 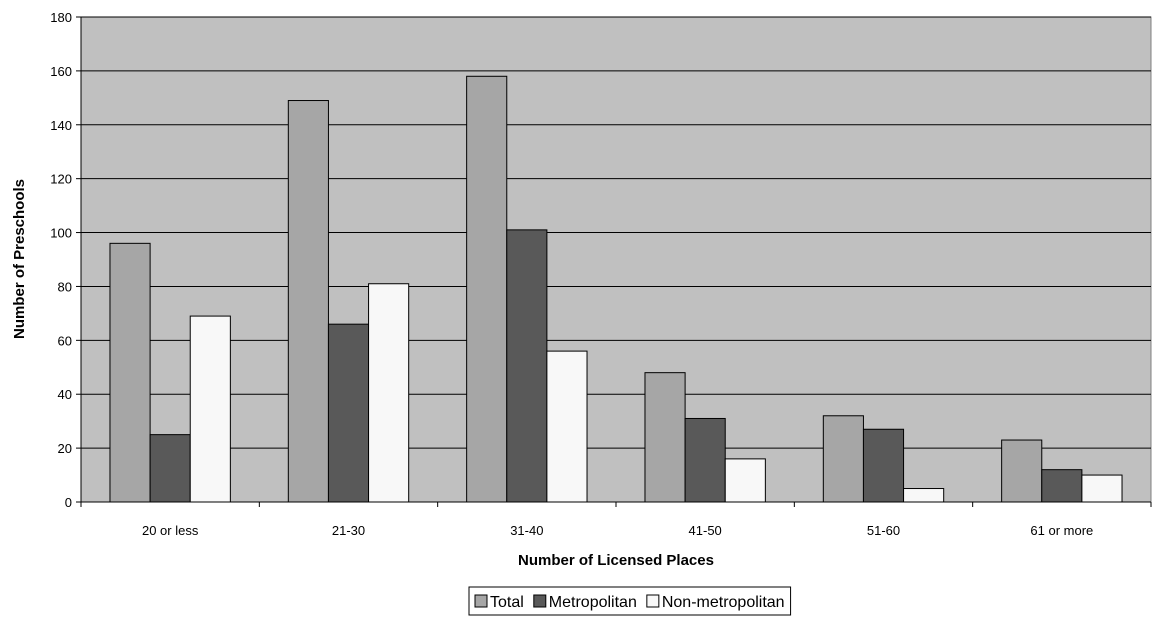 What do you see at coordinates (526, 530) in the screenshot?
I see `x-tick-label: 31-40` at bounding box center [526, 530].